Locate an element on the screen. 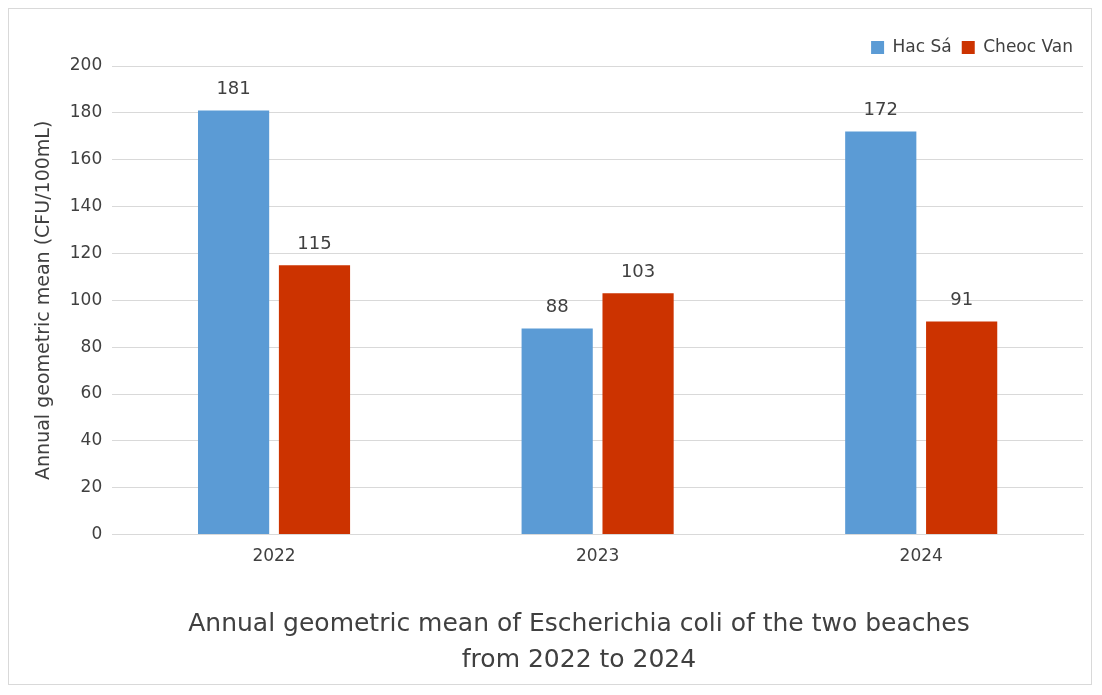 Image resolution: width=1102 pixels, height=695 pixels. y-tick-label: 80 is located at coordinates (91, 345).